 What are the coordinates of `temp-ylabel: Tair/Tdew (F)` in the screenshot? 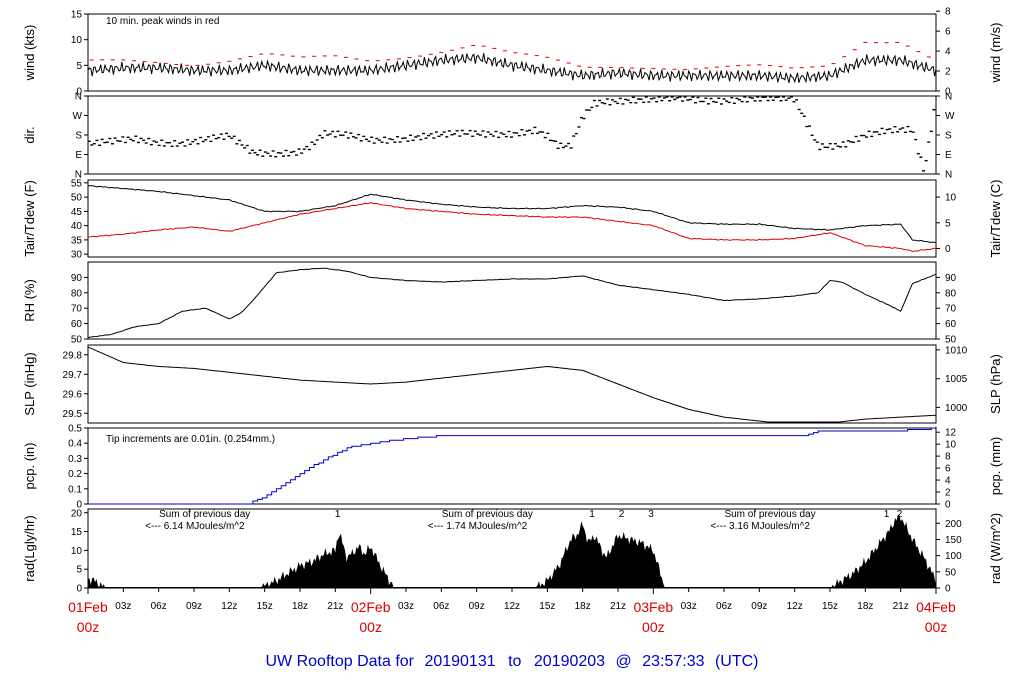 It's located at (29, 218).